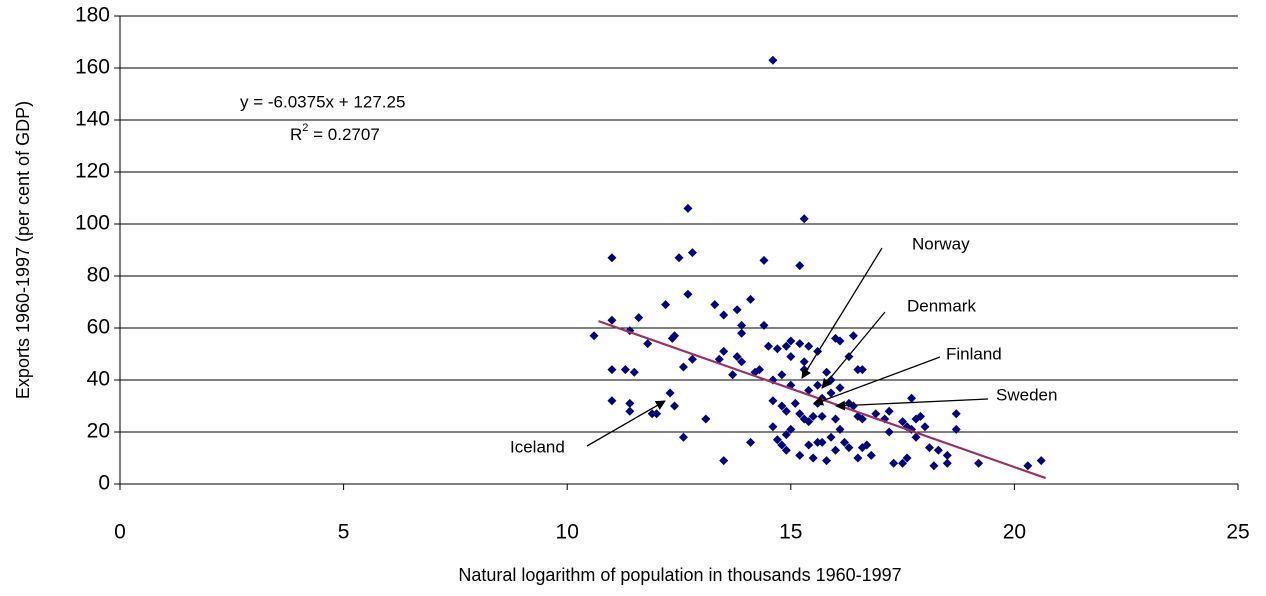  What do you see at coordinates (92, 171) in the screenshot?
I see `y-tick-label: 120` at bounding box center [92, 171].